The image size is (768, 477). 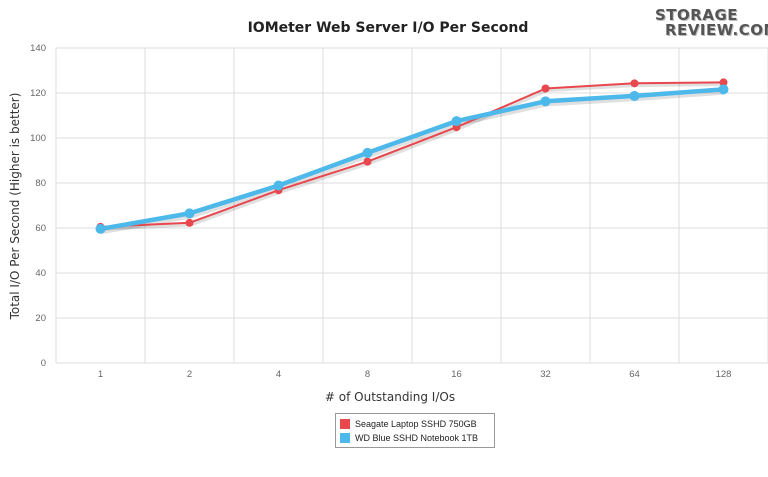 What do you see at coordinates (724, 374) in the screenshot?
I see `x-tick-label: 128` at bounding box center [724, 374].